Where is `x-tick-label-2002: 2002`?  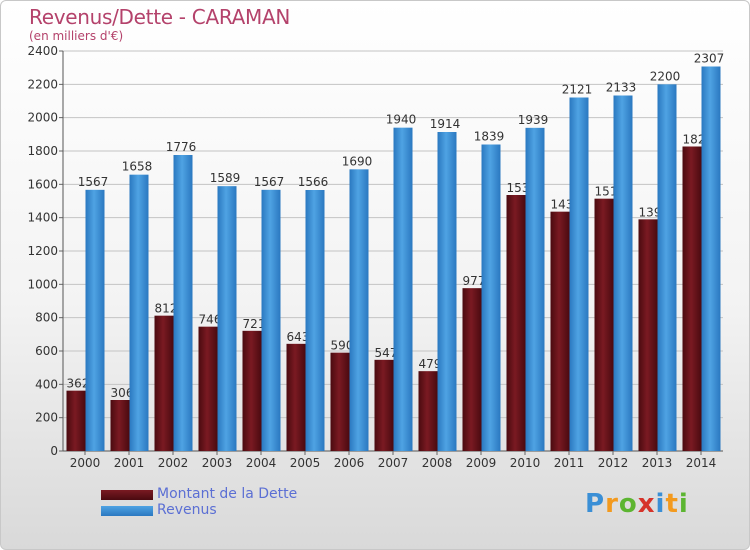 x-tick-label-2002: 2002 is located at coordinates (173, 463).